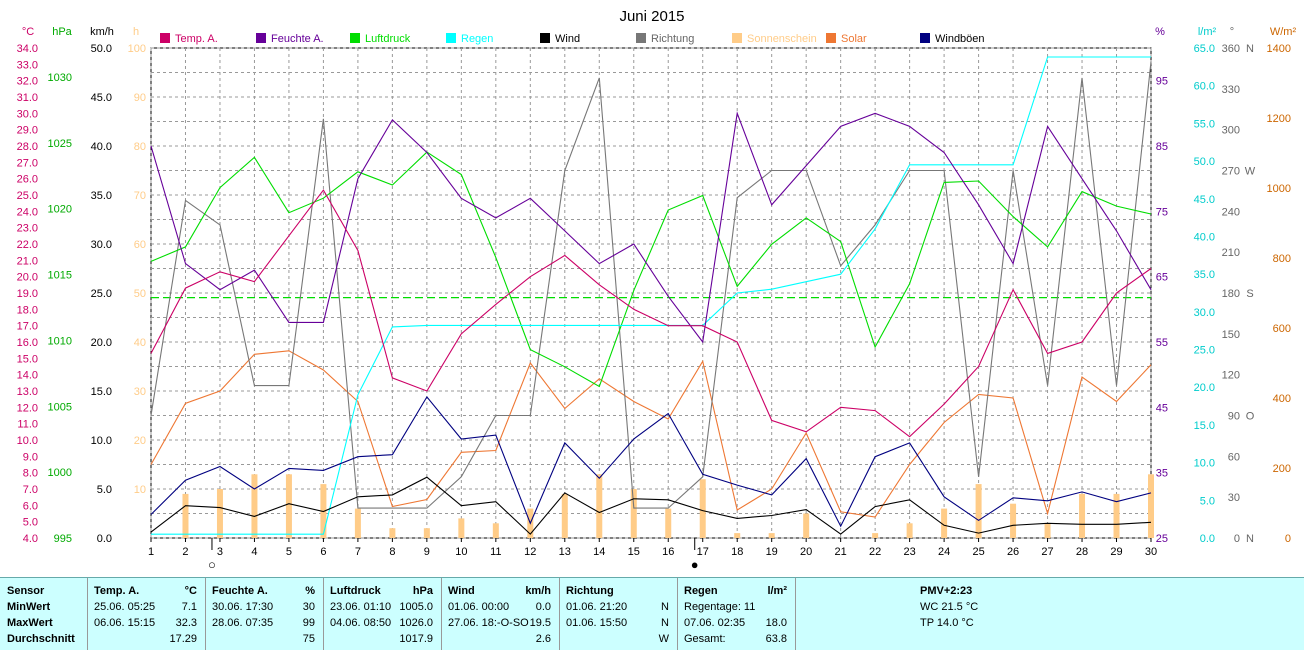  What do you see at coordinates (185, 552) in the screenshot?
I see `x-tick-label: 2` at bounding box center [185, 552].